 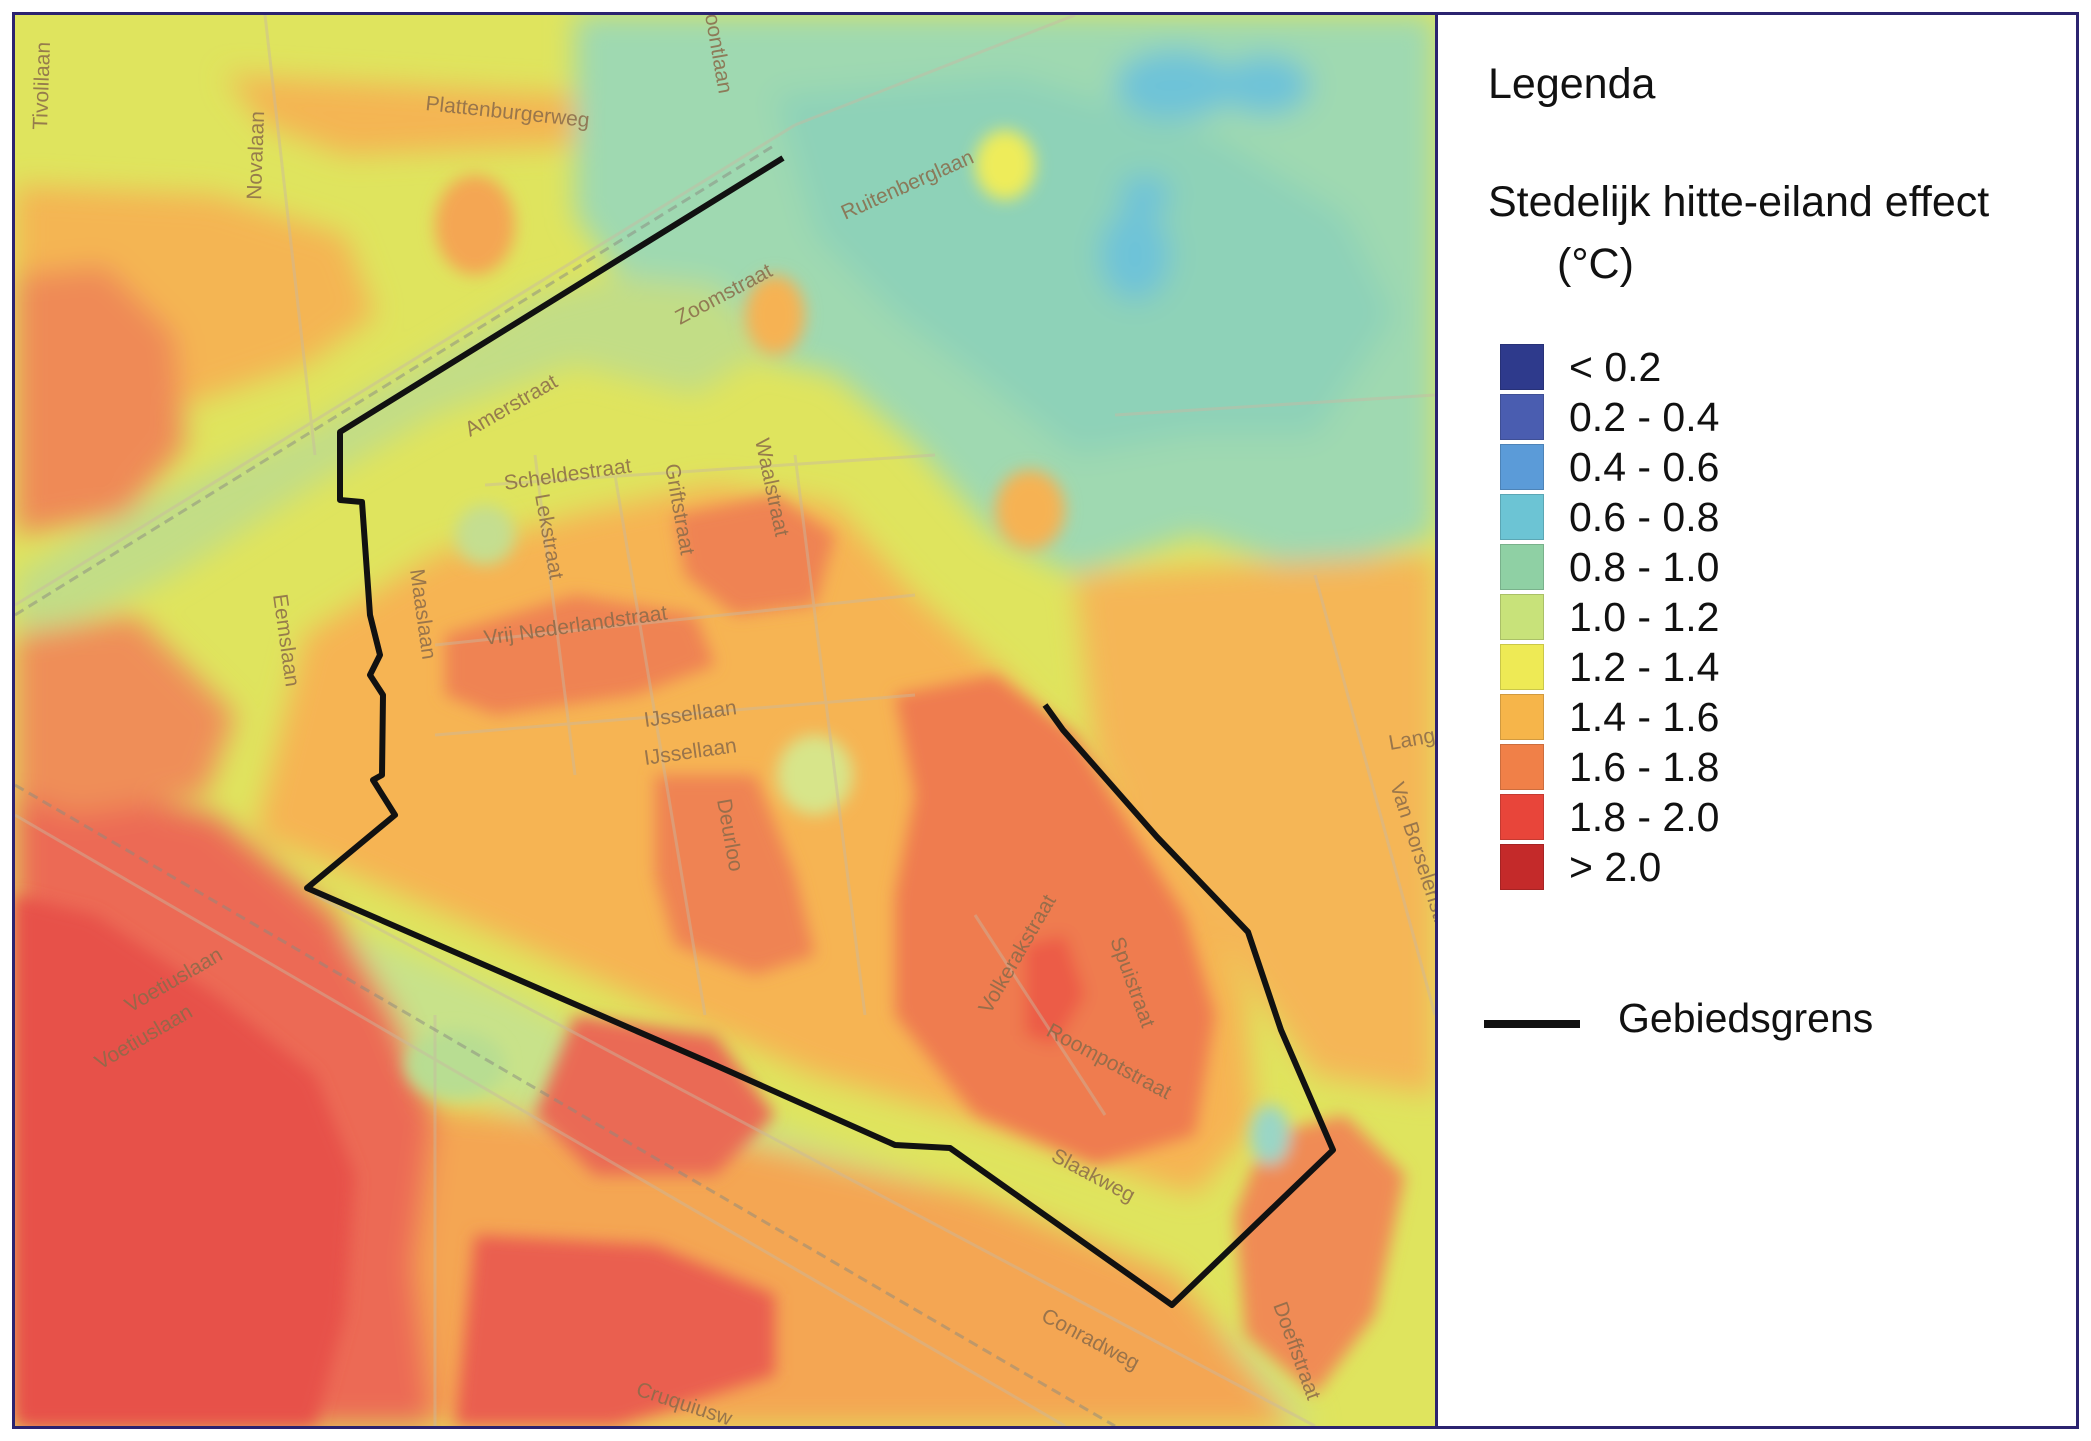 I want to click on heat-zone-green-corridor, so click(x=395, y=465).